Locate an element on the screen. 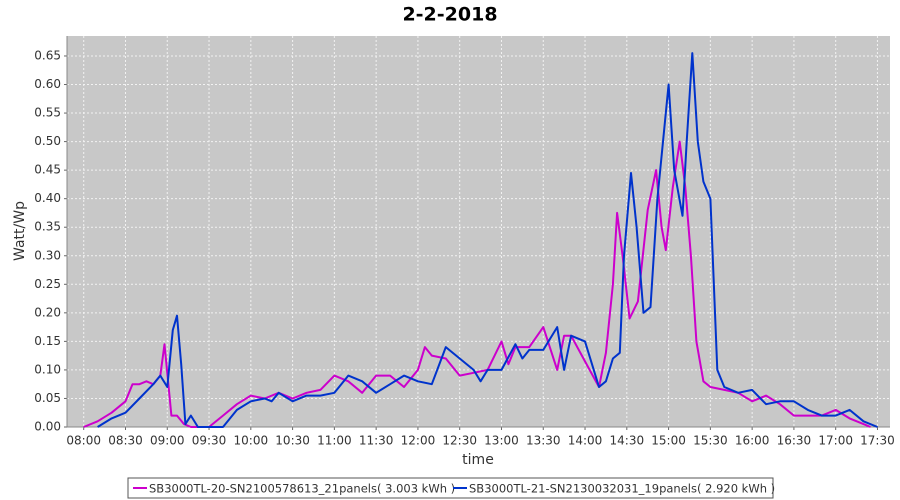  y-tick-label: 0.05 is located at coordinates (47, 398).